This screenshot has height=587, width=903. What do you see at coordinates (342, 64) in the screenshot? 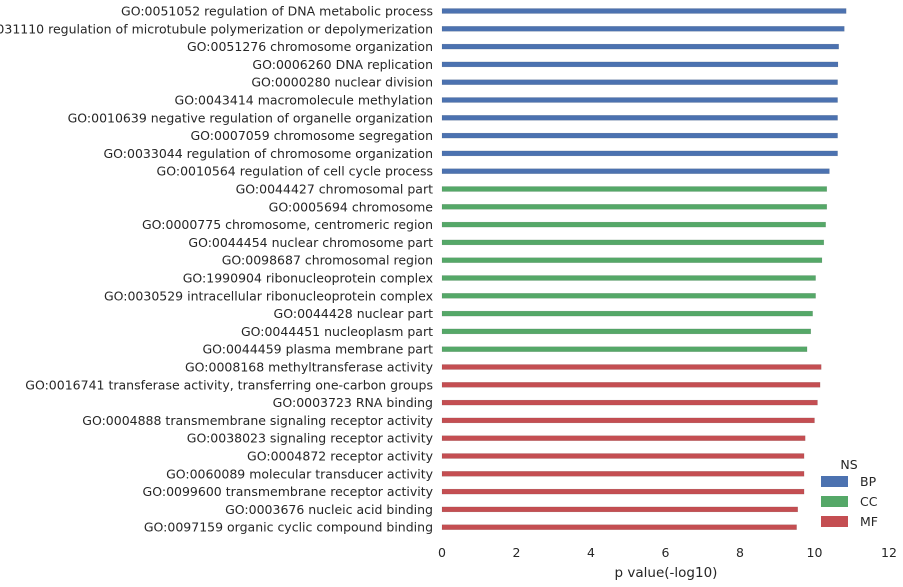
I see `category-label: GO:0006260 DNA replication` at bounding box center [342, 64].